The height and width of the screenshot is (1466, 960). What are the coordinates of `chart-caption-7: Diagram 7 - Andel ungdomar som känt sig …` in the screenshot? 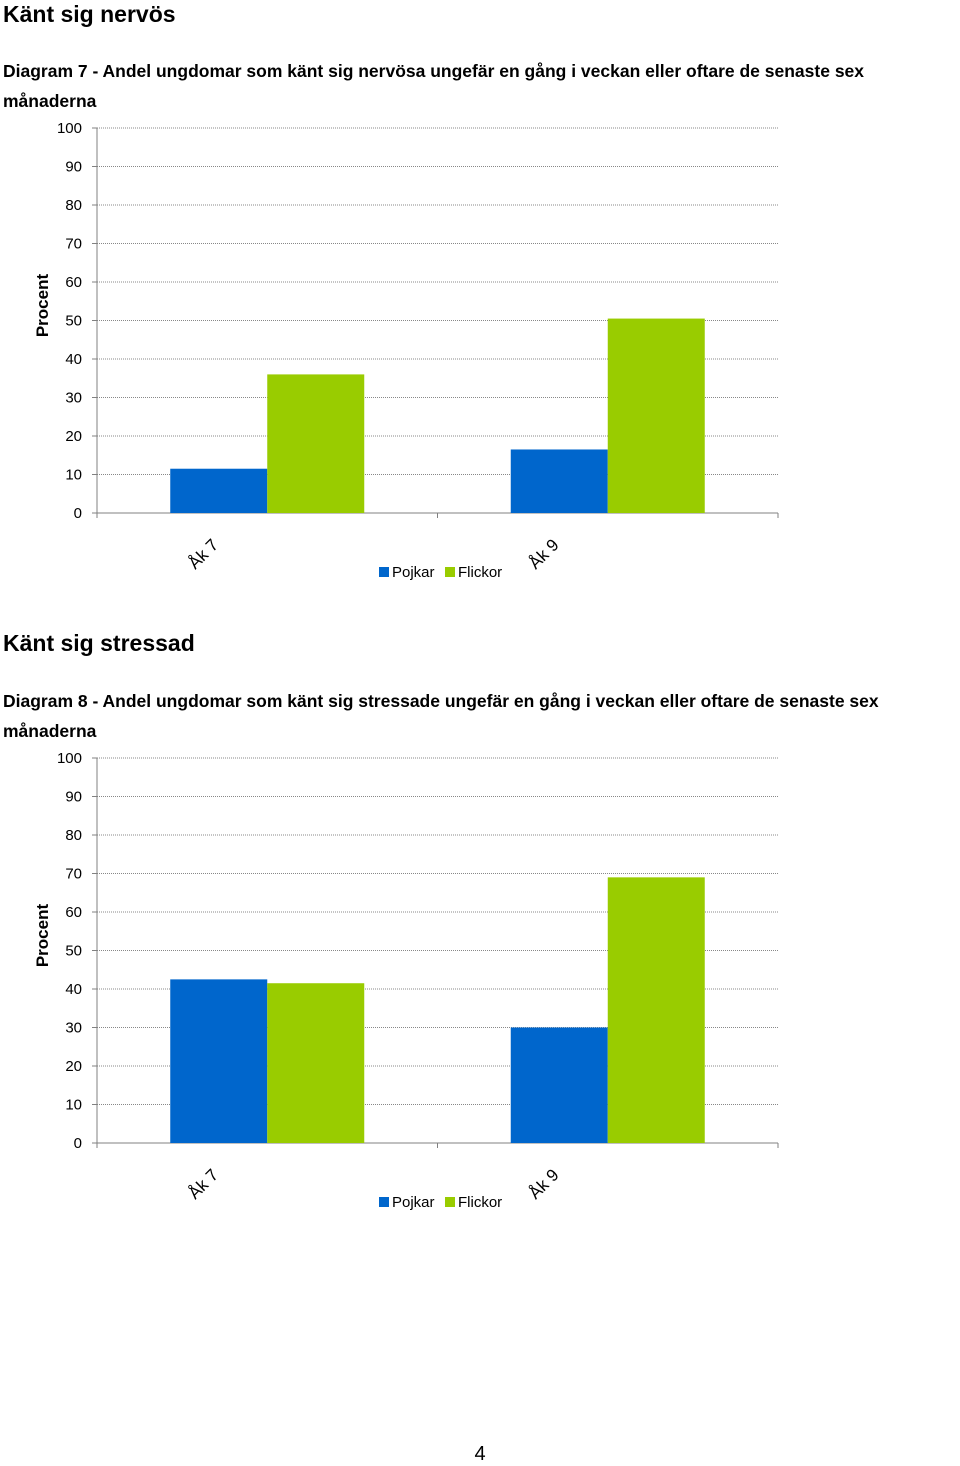 It's located at (434, 86).